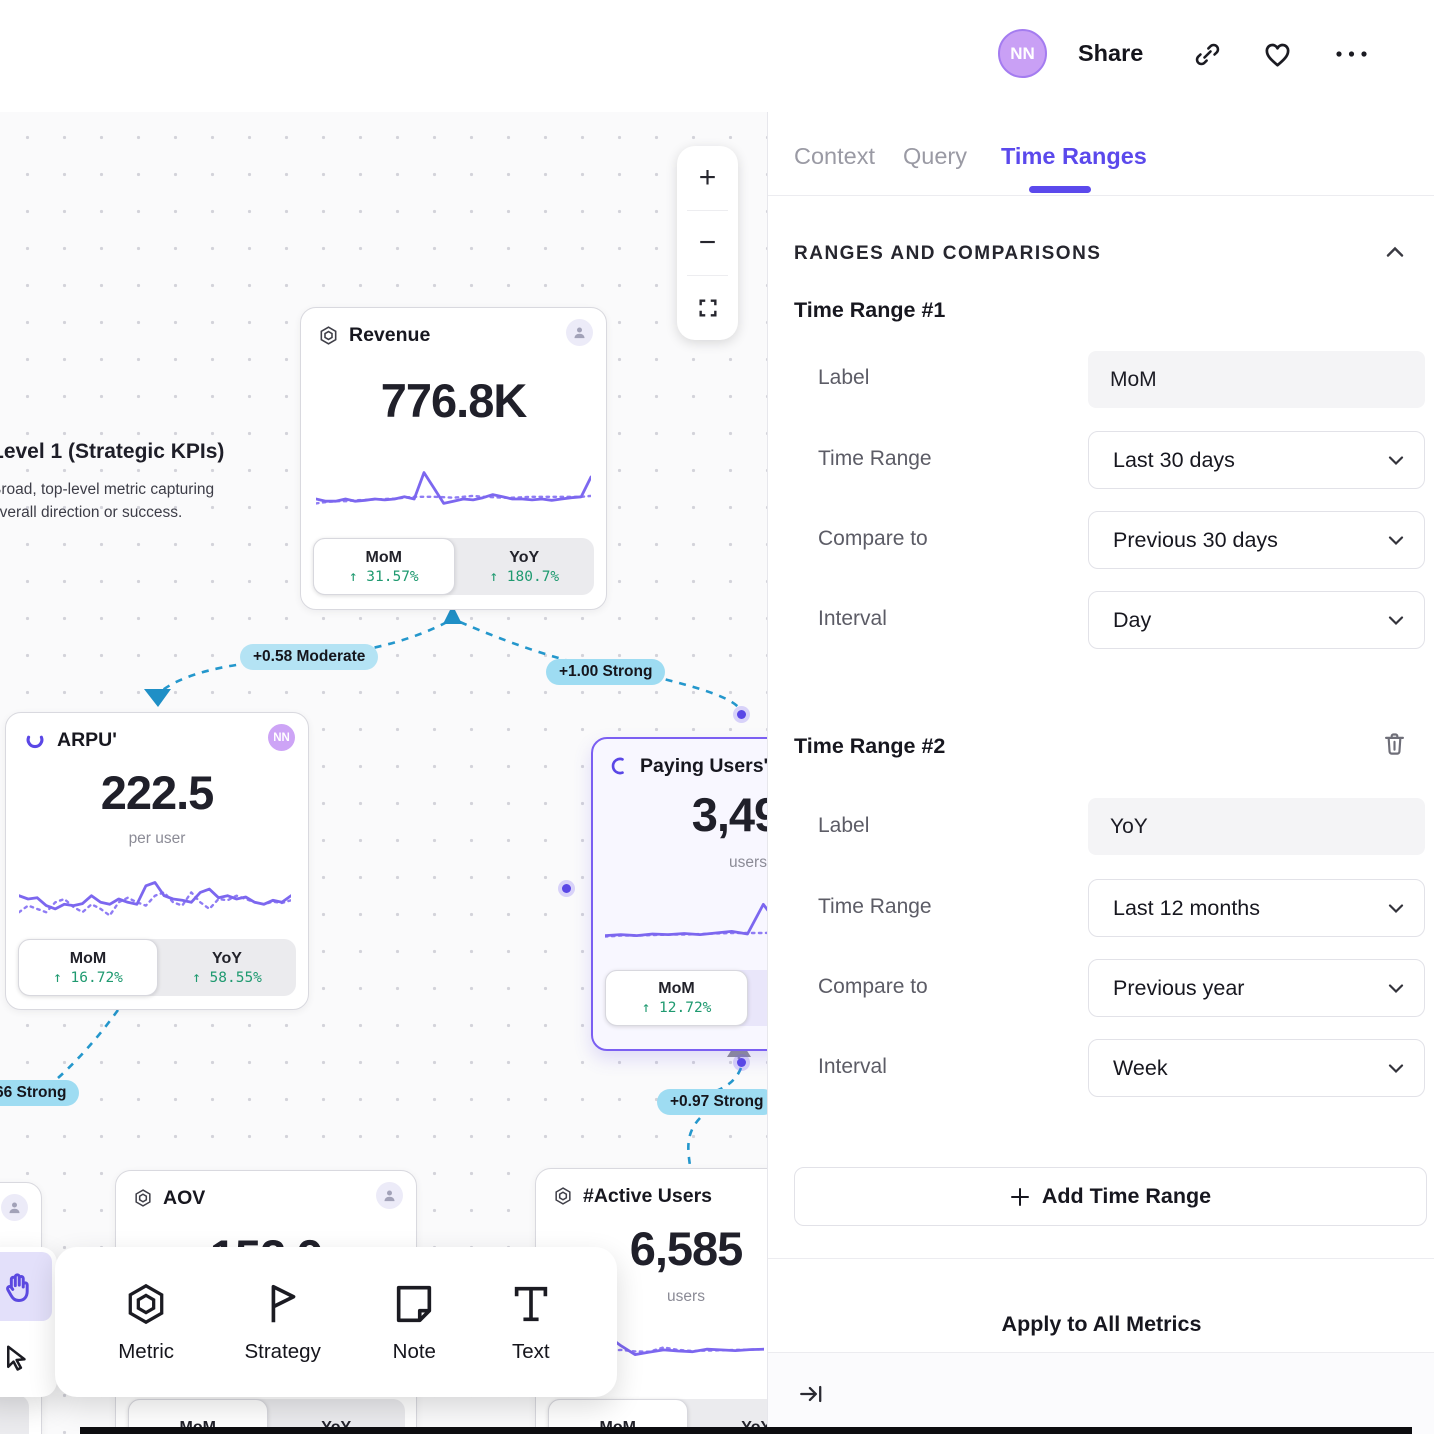  I want to click on metric-value: 222.5, so click(157, 792).